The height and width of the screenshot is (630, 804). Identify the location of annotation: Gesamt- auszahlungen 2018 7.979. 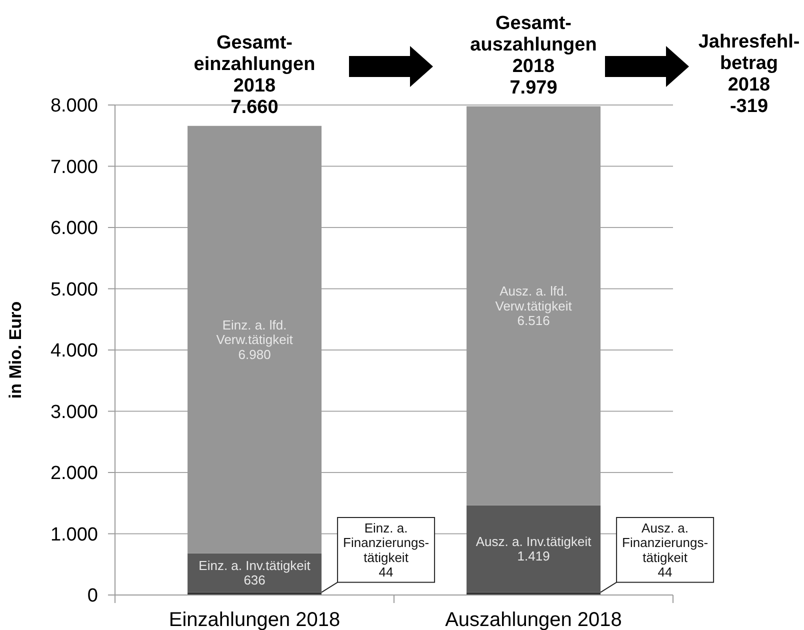
(533, 55).